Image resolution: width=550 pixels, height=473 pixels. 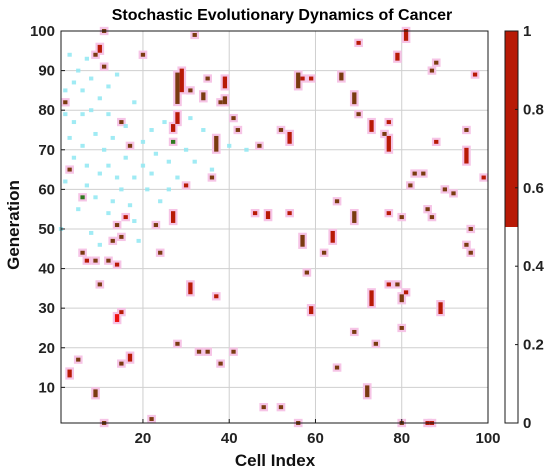 What do you see at coordinates (534, 266) in the screenshot?
I see `colorbar-tick-label: 0.4` at bounding box center [534, 266].